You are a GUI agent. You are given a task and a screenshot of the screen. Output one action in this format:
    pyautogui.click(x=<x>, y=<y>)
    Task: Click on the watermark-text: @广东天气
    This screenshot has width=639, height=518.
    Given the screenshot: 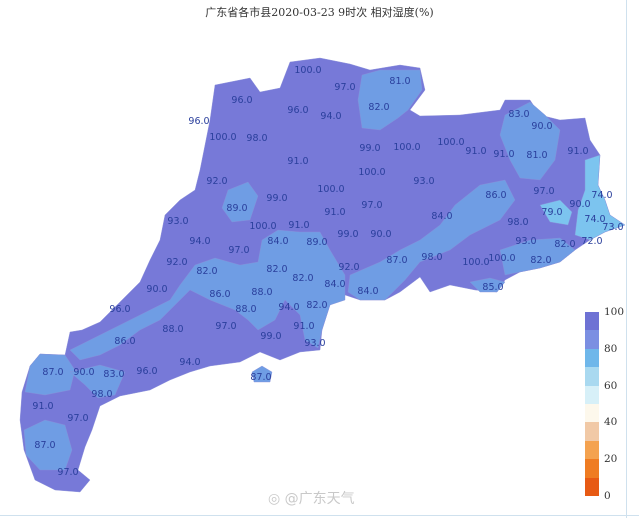 What is the action you would take?
    pyautogui.click(x=319, y=499)
    